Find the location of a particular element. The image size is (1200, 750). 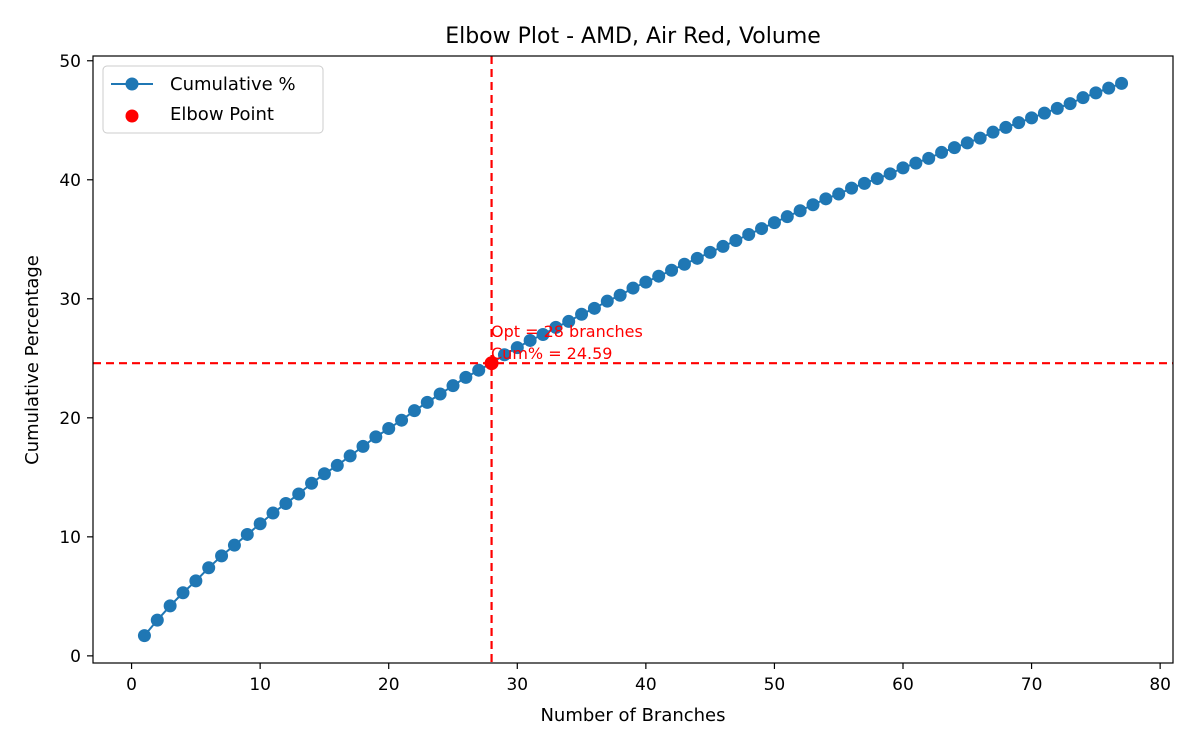

x-axis-label: Number of Branches is located at coordinates (632, 715).